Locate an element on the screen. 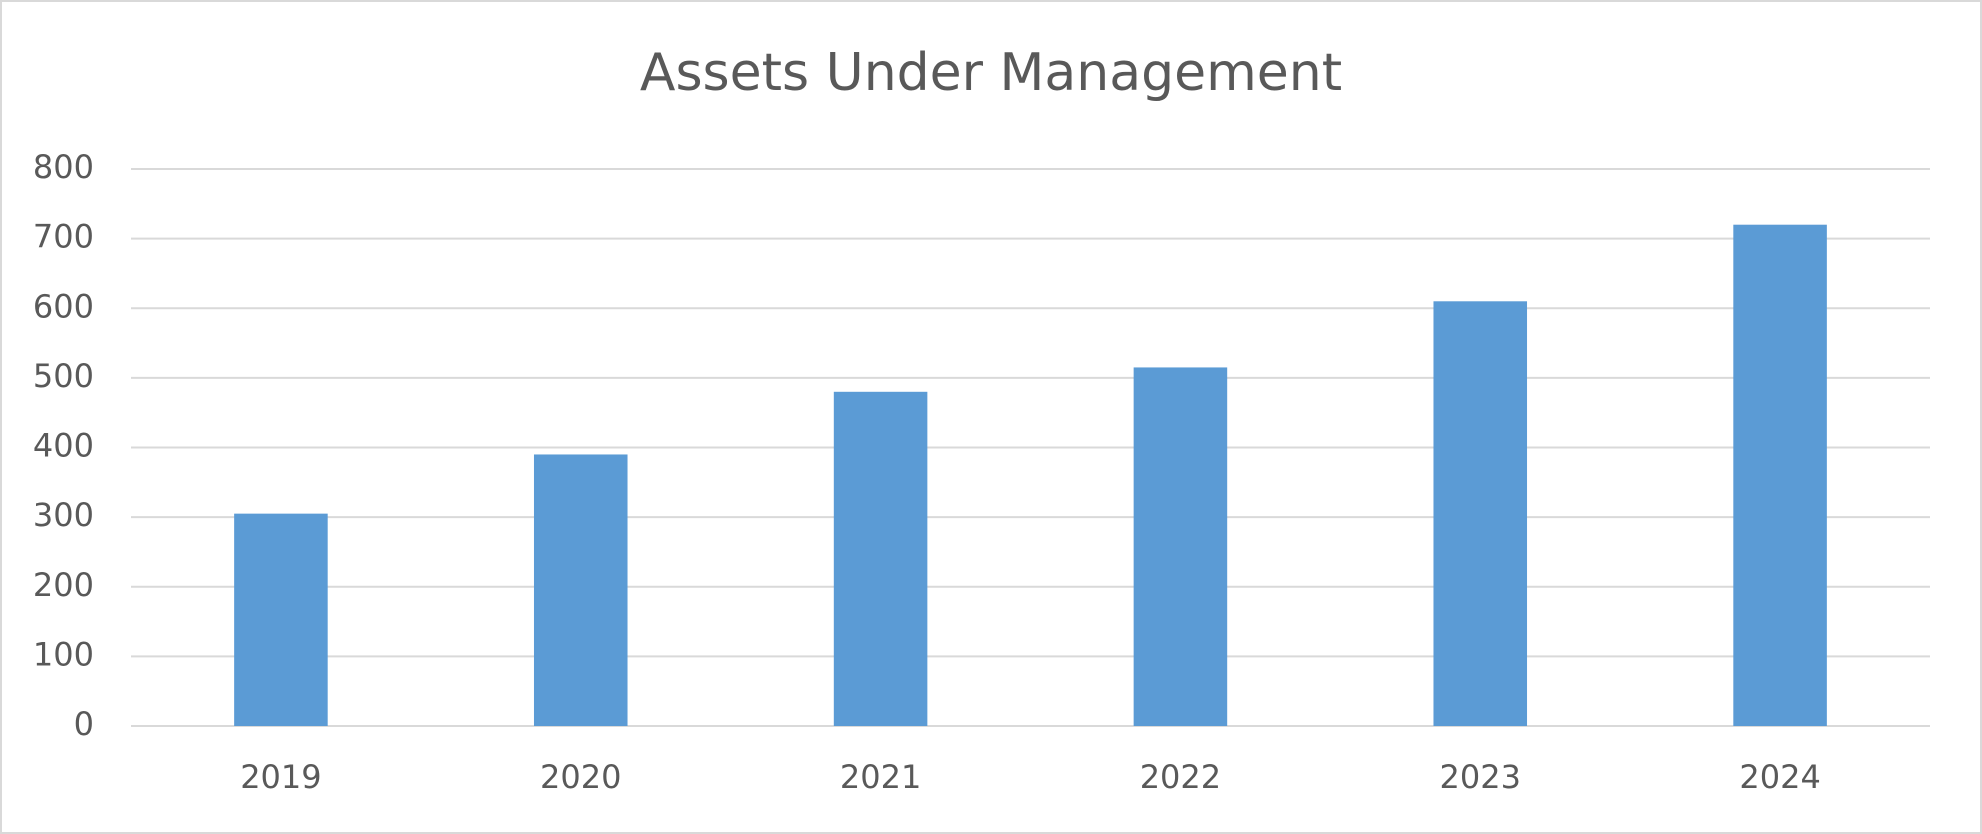  x-tick-label: 2021 is located at coordinates (880, 777).